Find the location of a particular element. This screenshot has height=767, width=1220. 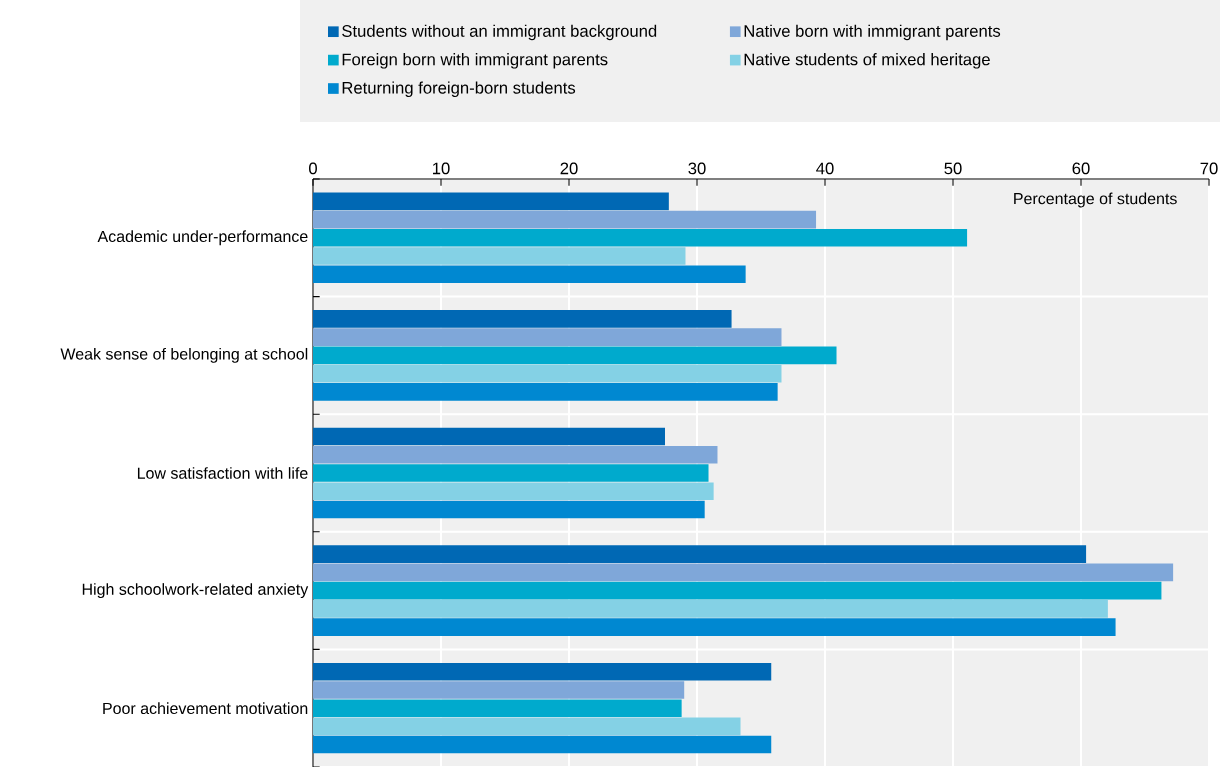

y-tick-label: High schoolwork-related anxiety is located at coordinates (195, 591).